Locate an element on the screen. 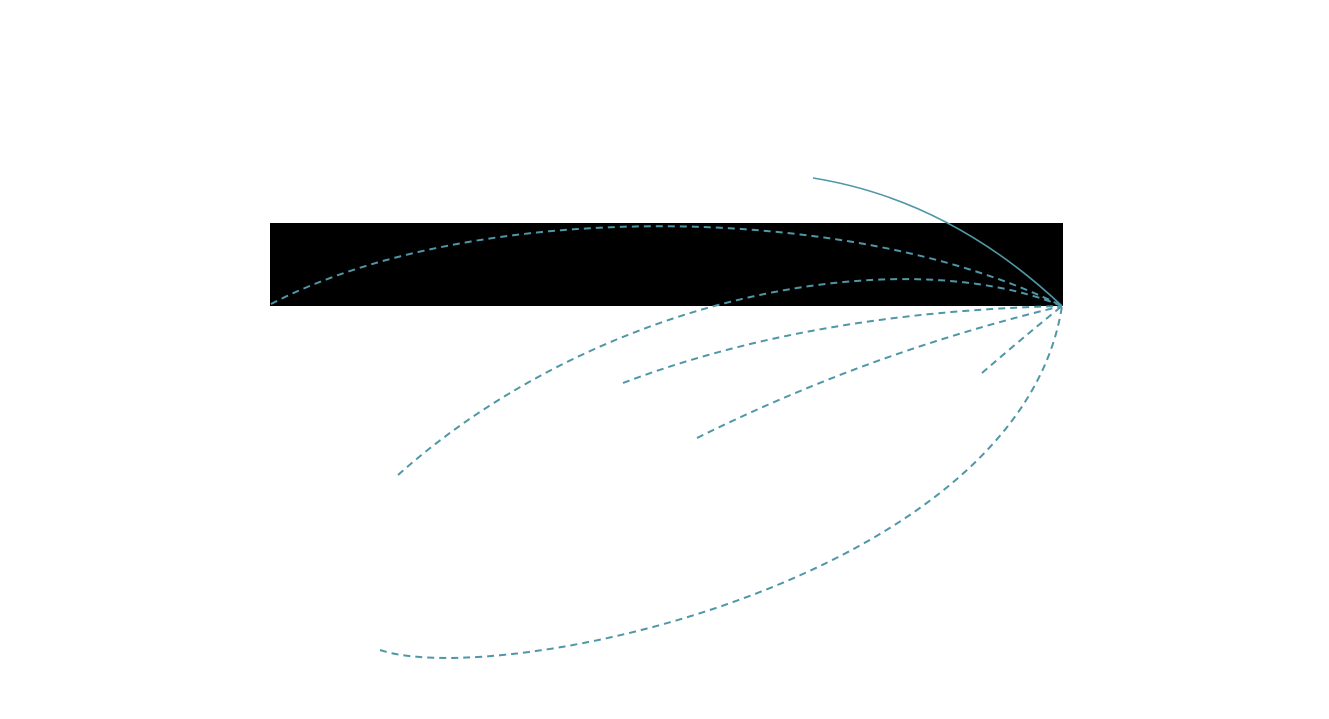  route-arc-arc-north-solid is located at coordinates (937, 242).